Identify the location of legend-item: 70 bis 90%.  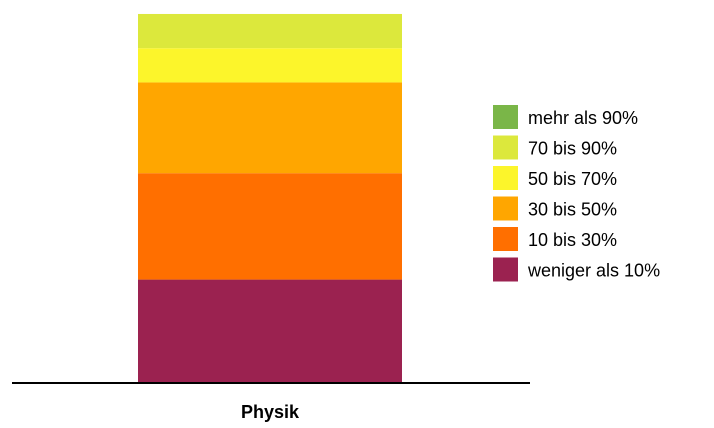
(555, 147).